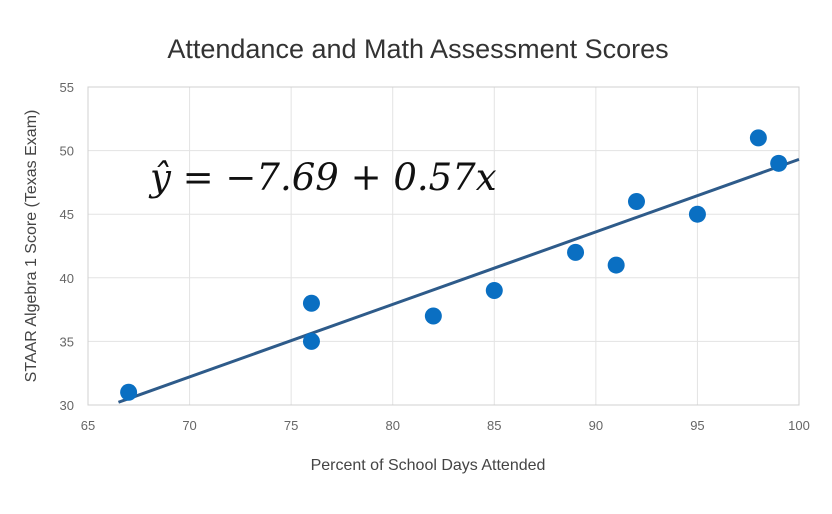  What do you see at coordinates (67, 87) in the screenshot?
I see `y-tick-label: 55` at bounding box center [67, 87].